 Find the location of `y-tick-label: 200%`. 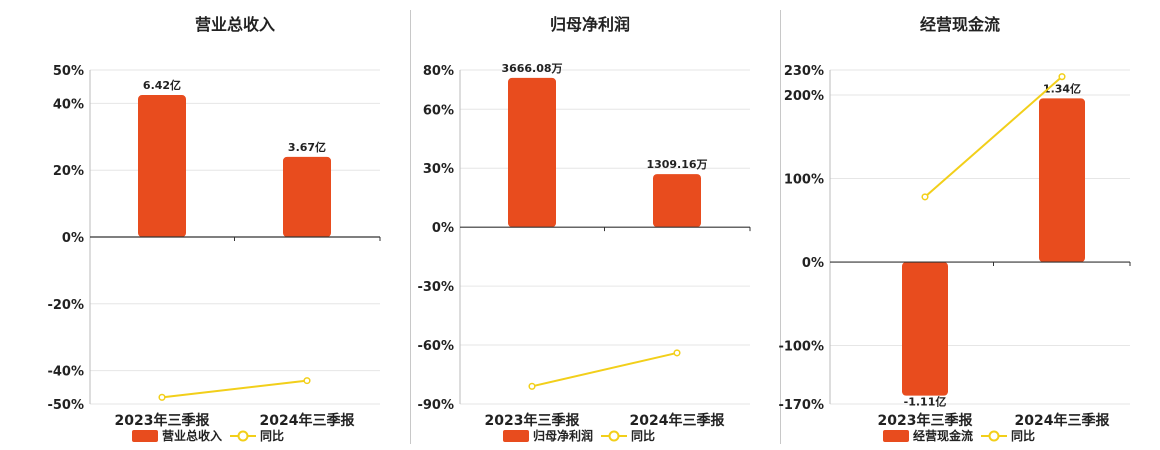

y-tick-label: 200% is located at coordinates (804, 96).